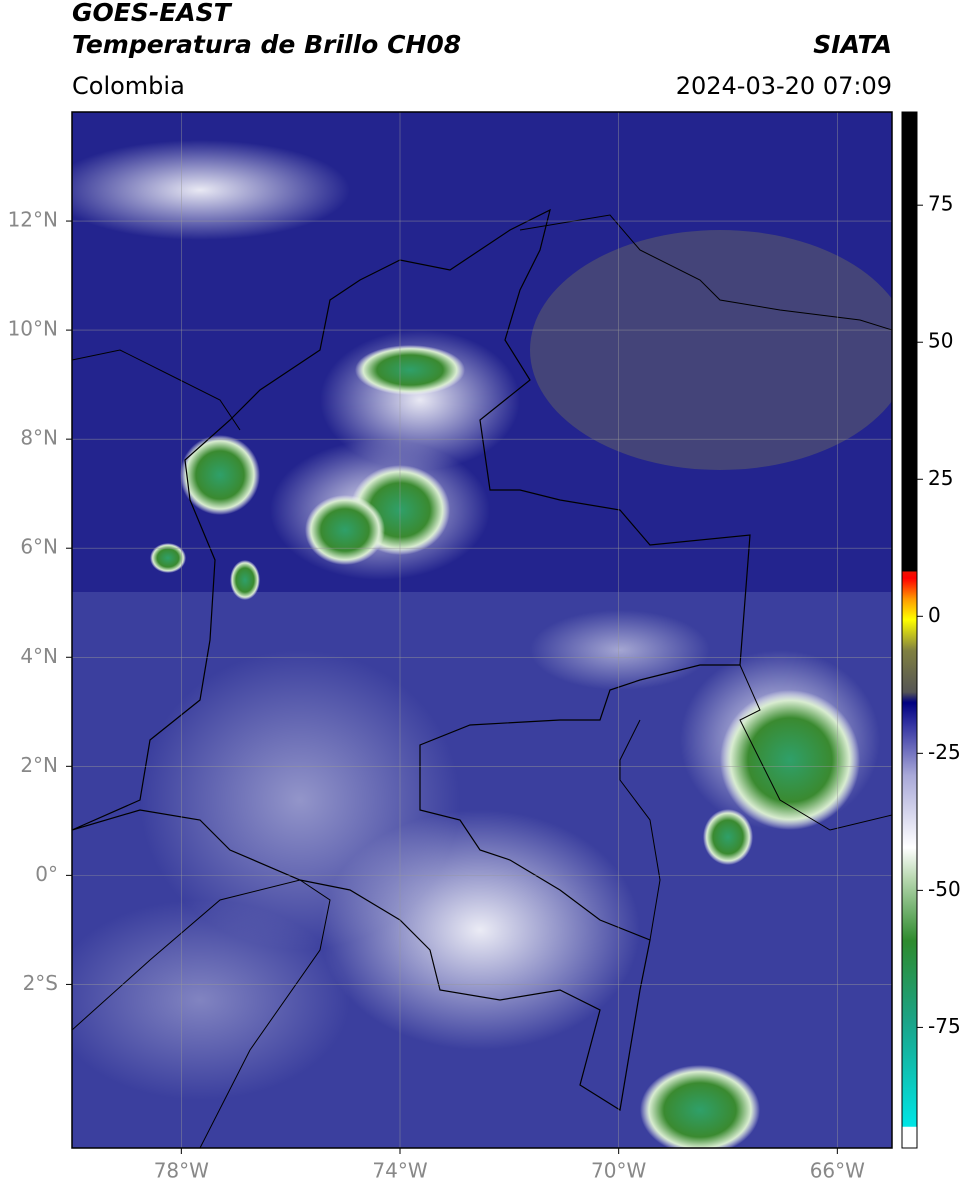 The image size is (966, 1190). Describe the element at coordinates (39, 438) in the screenshot. I see `y-tick-label: 8°N` at that location.